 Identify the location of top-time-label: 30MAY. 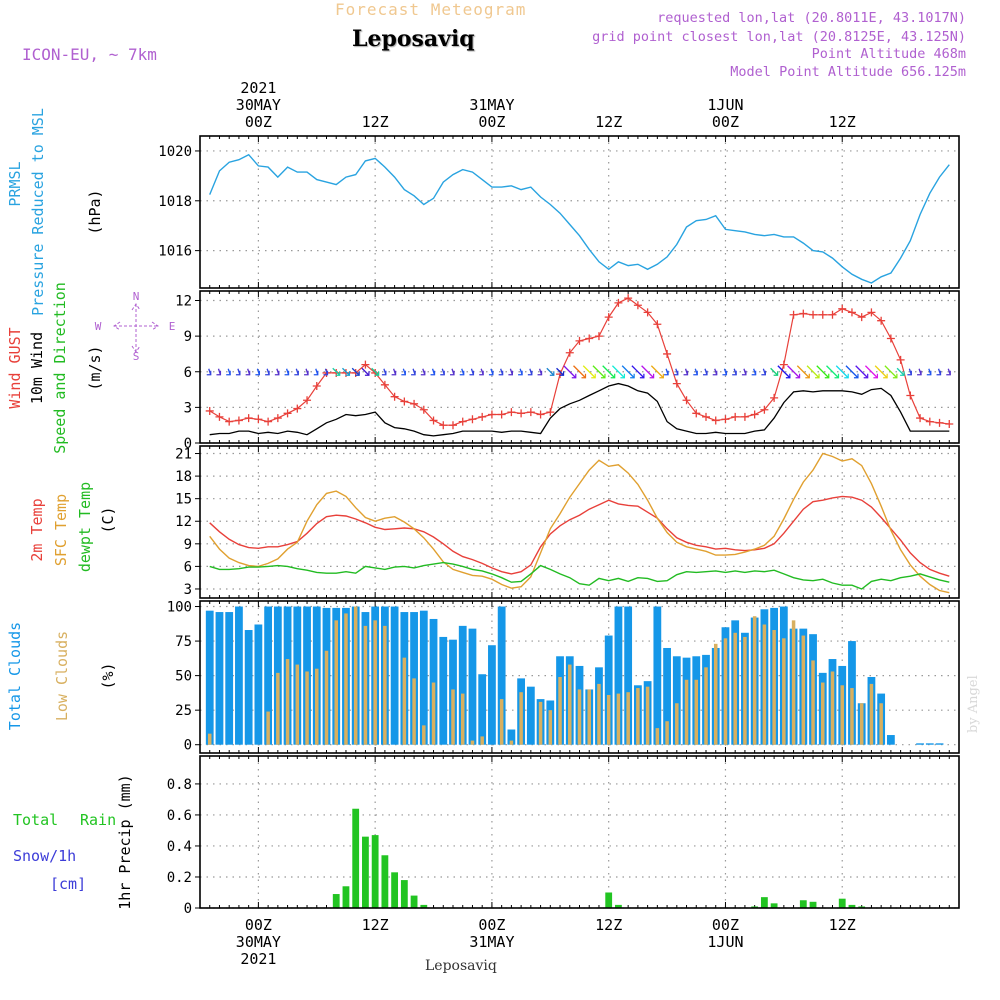
(258, 105).